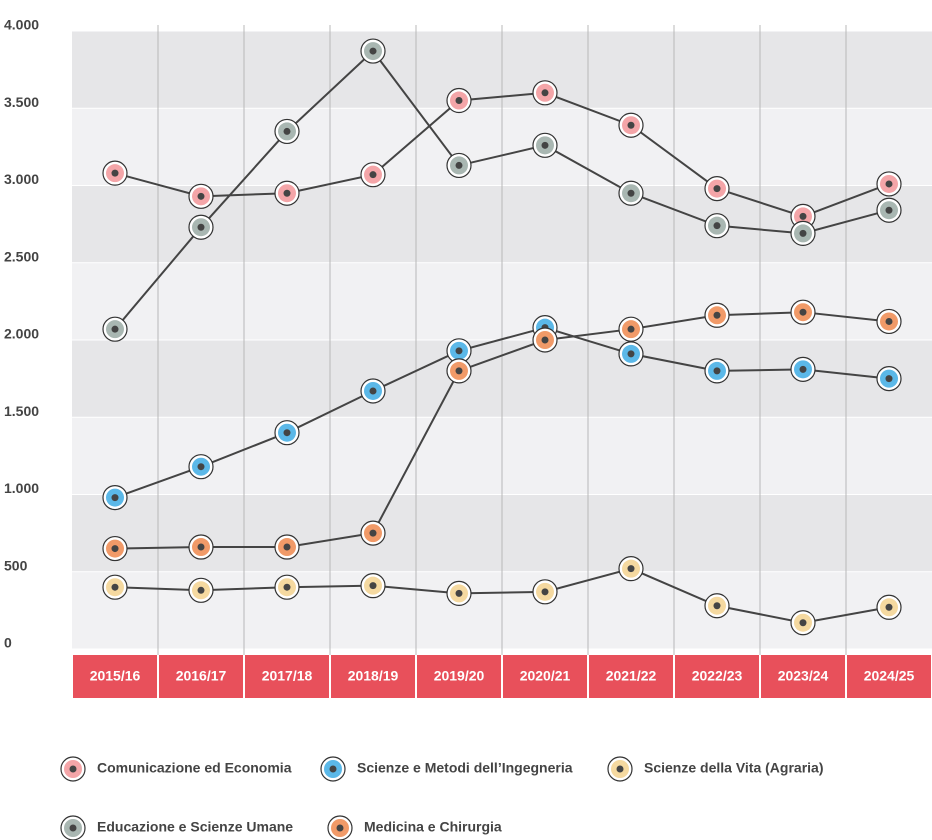 This screenshot has width=932, height=840. I want to click on y-tick-label: 500, so click(16, 565).